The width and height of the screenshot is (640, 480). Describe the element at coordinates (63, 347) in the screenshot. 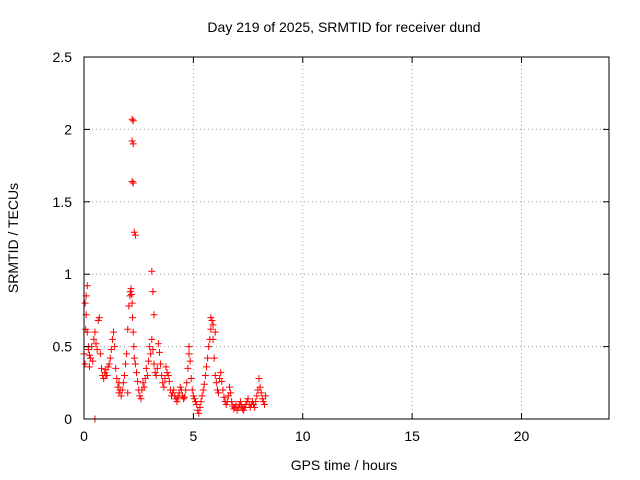

I see `y-tick-label: 0.5` at that location.